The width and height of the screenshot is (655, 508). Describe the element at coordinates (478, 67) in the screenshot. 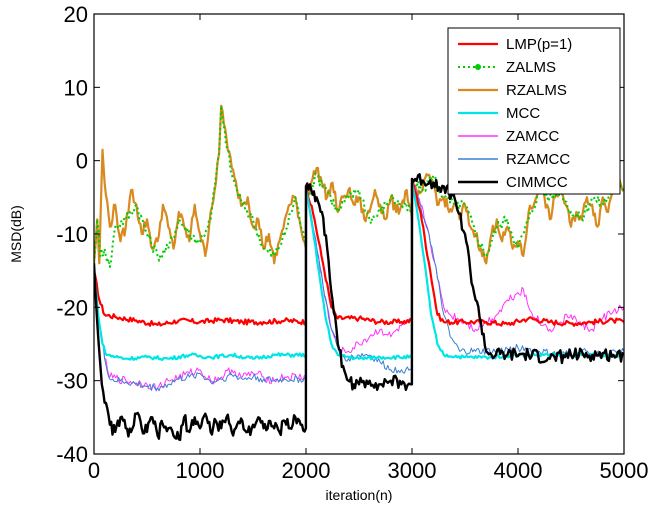

I see `legend-marker` at that location.